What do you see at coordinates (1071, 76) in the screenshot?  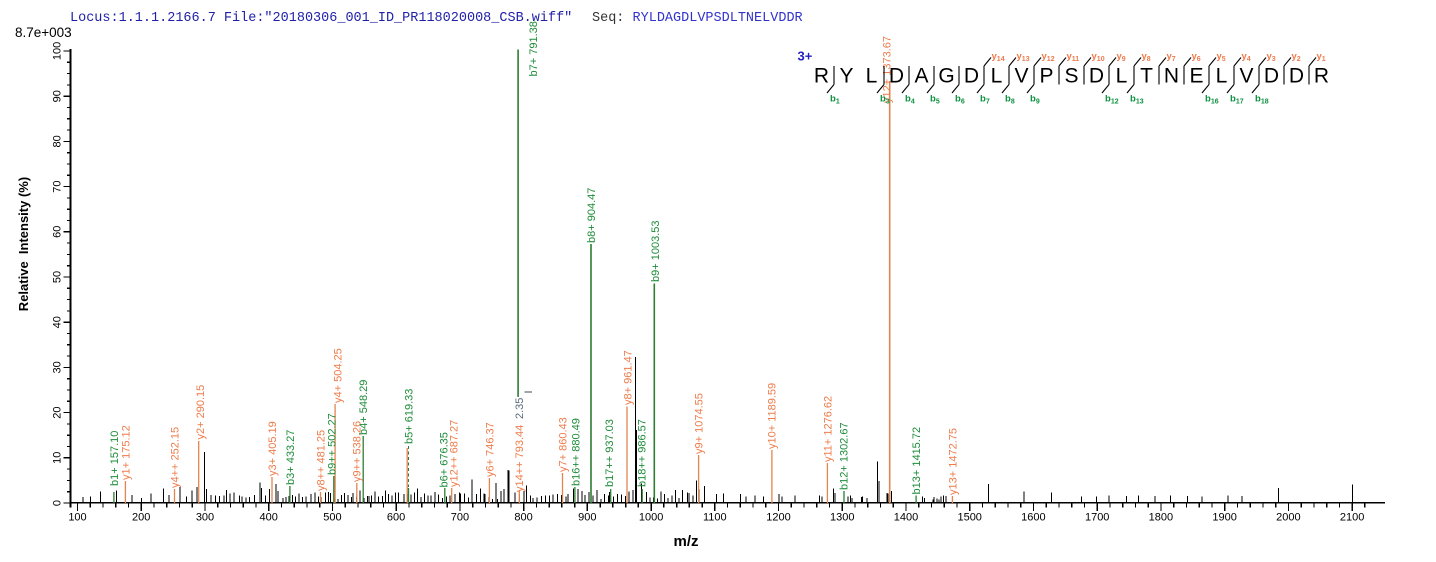 I see `svg-text: S` at bounding box center [1071, 76].